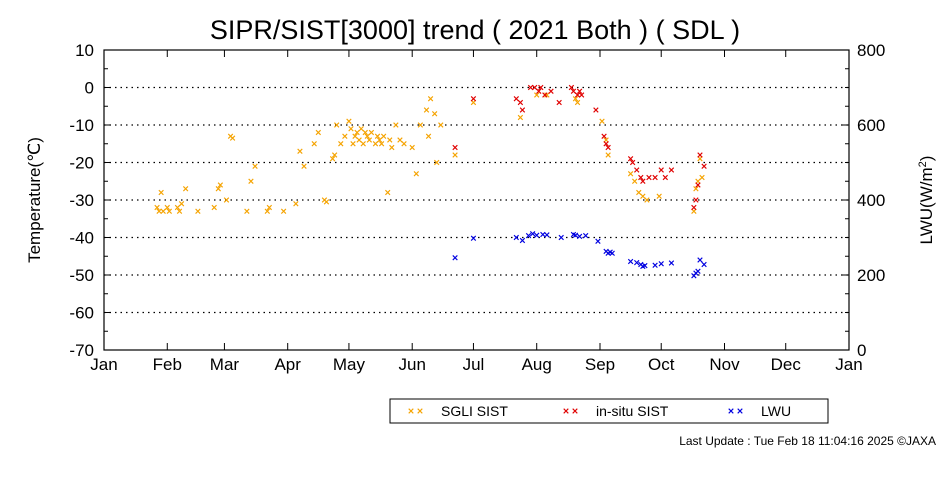 The image size is (950, 480). Describe the element at coordinates (776, 411) in the screenshot. I see `legend-label: LWU` at that location.